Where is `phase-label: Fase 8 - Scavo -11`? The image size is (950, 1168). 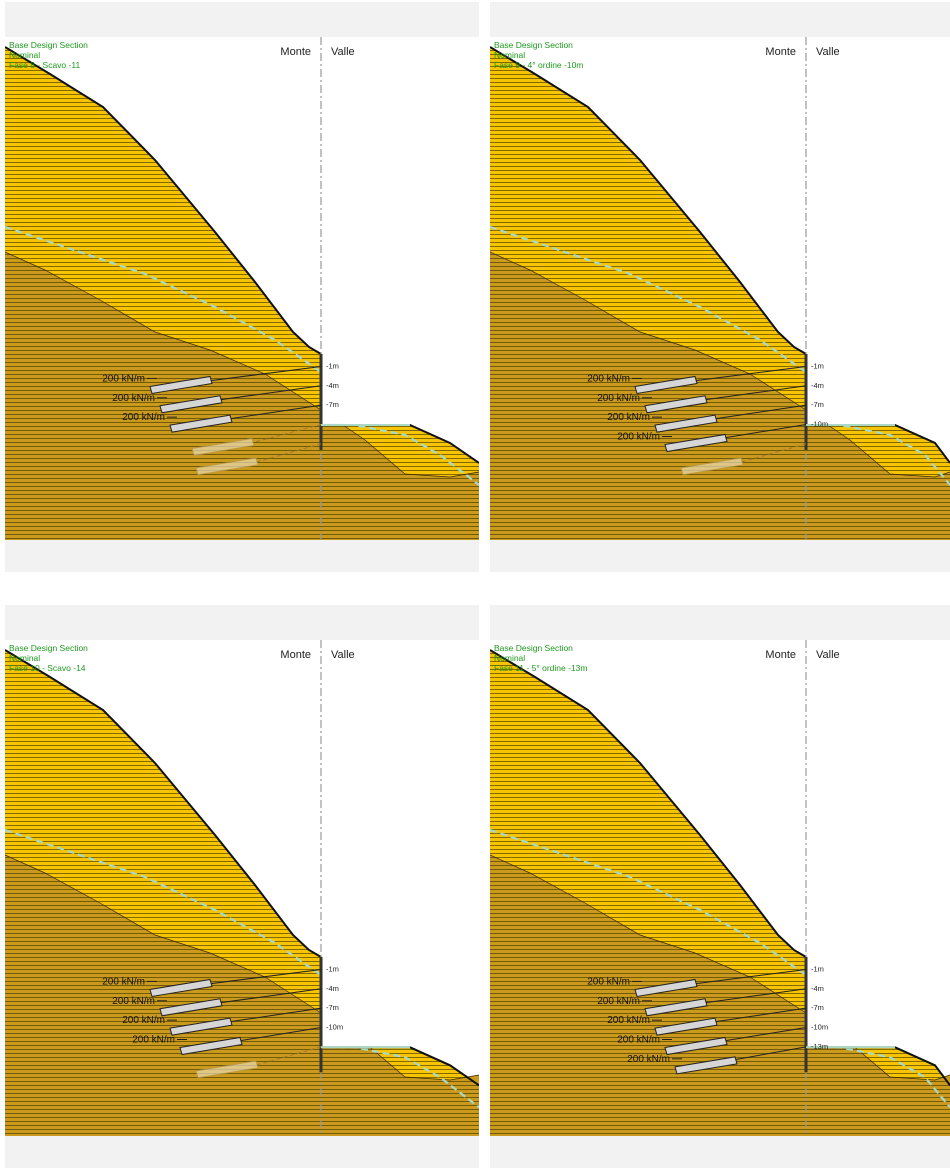
phase-label: Fase 8 - Scavo -11 is located at coordinates (44, 65).